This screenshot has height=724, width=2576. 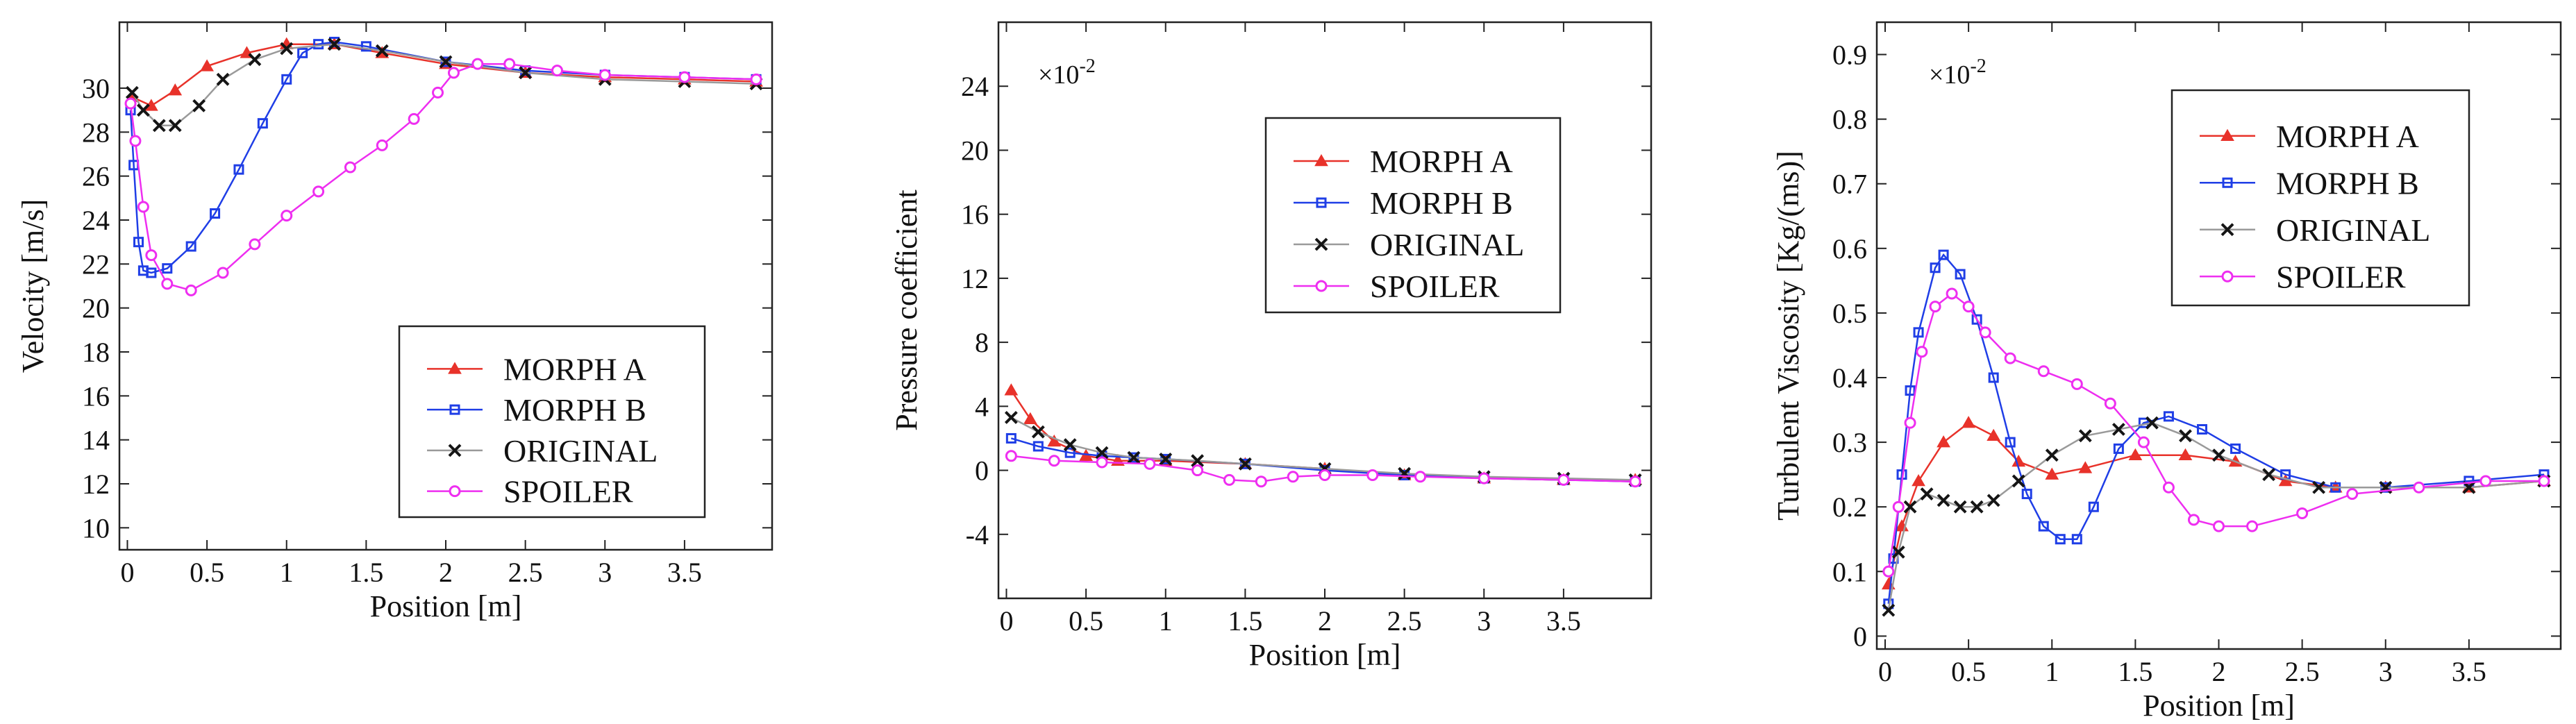 I want to click on y-tick-label: 0.4, so click(x=1849, y=378).